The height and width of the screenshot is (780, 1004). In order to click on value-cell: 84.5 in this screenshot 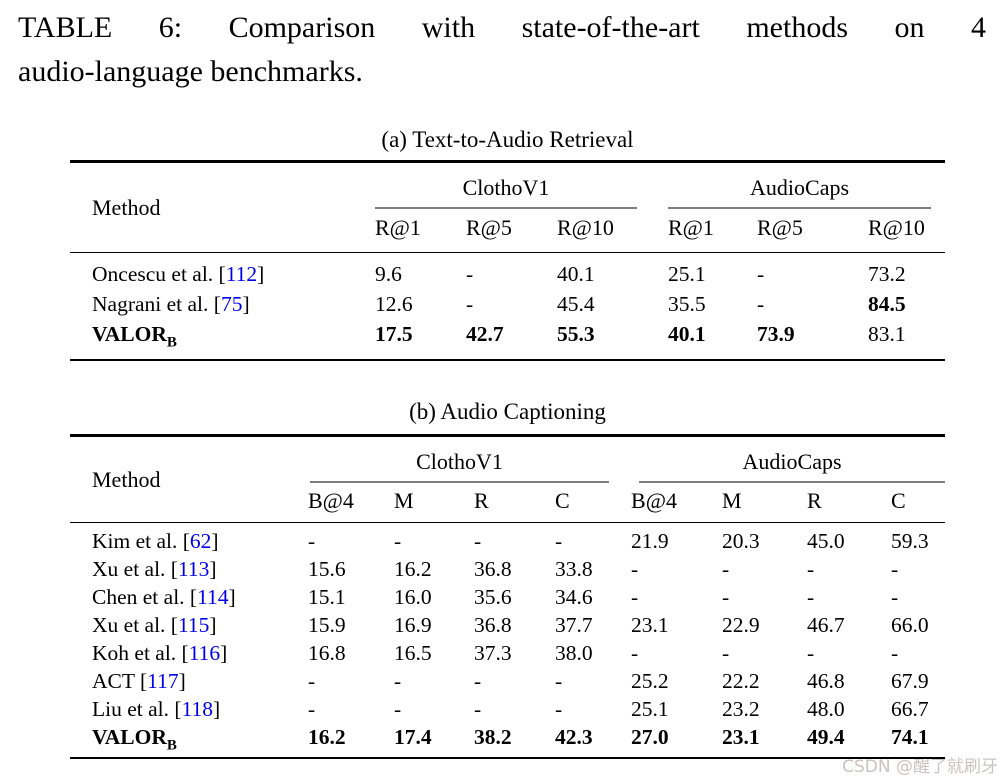, I will do `click(887, 304)`.